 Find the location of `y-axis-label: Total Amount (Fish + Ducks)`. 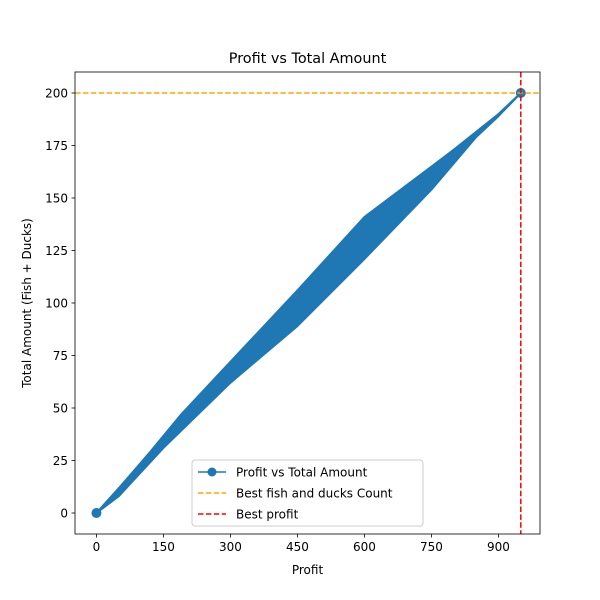

y-axis-label: Total Amount (Fish + Ducks) is located at coordinates (27, 303).